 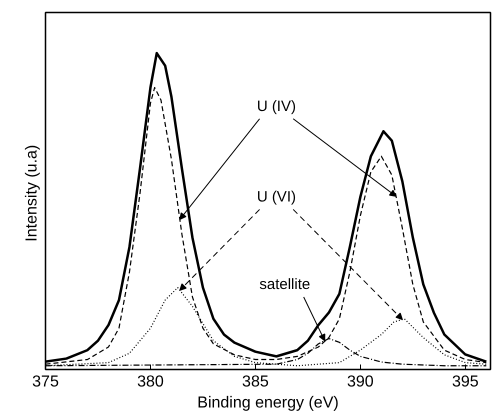 I want to click on x-tick-label: 375, so click(x=45, y=382).